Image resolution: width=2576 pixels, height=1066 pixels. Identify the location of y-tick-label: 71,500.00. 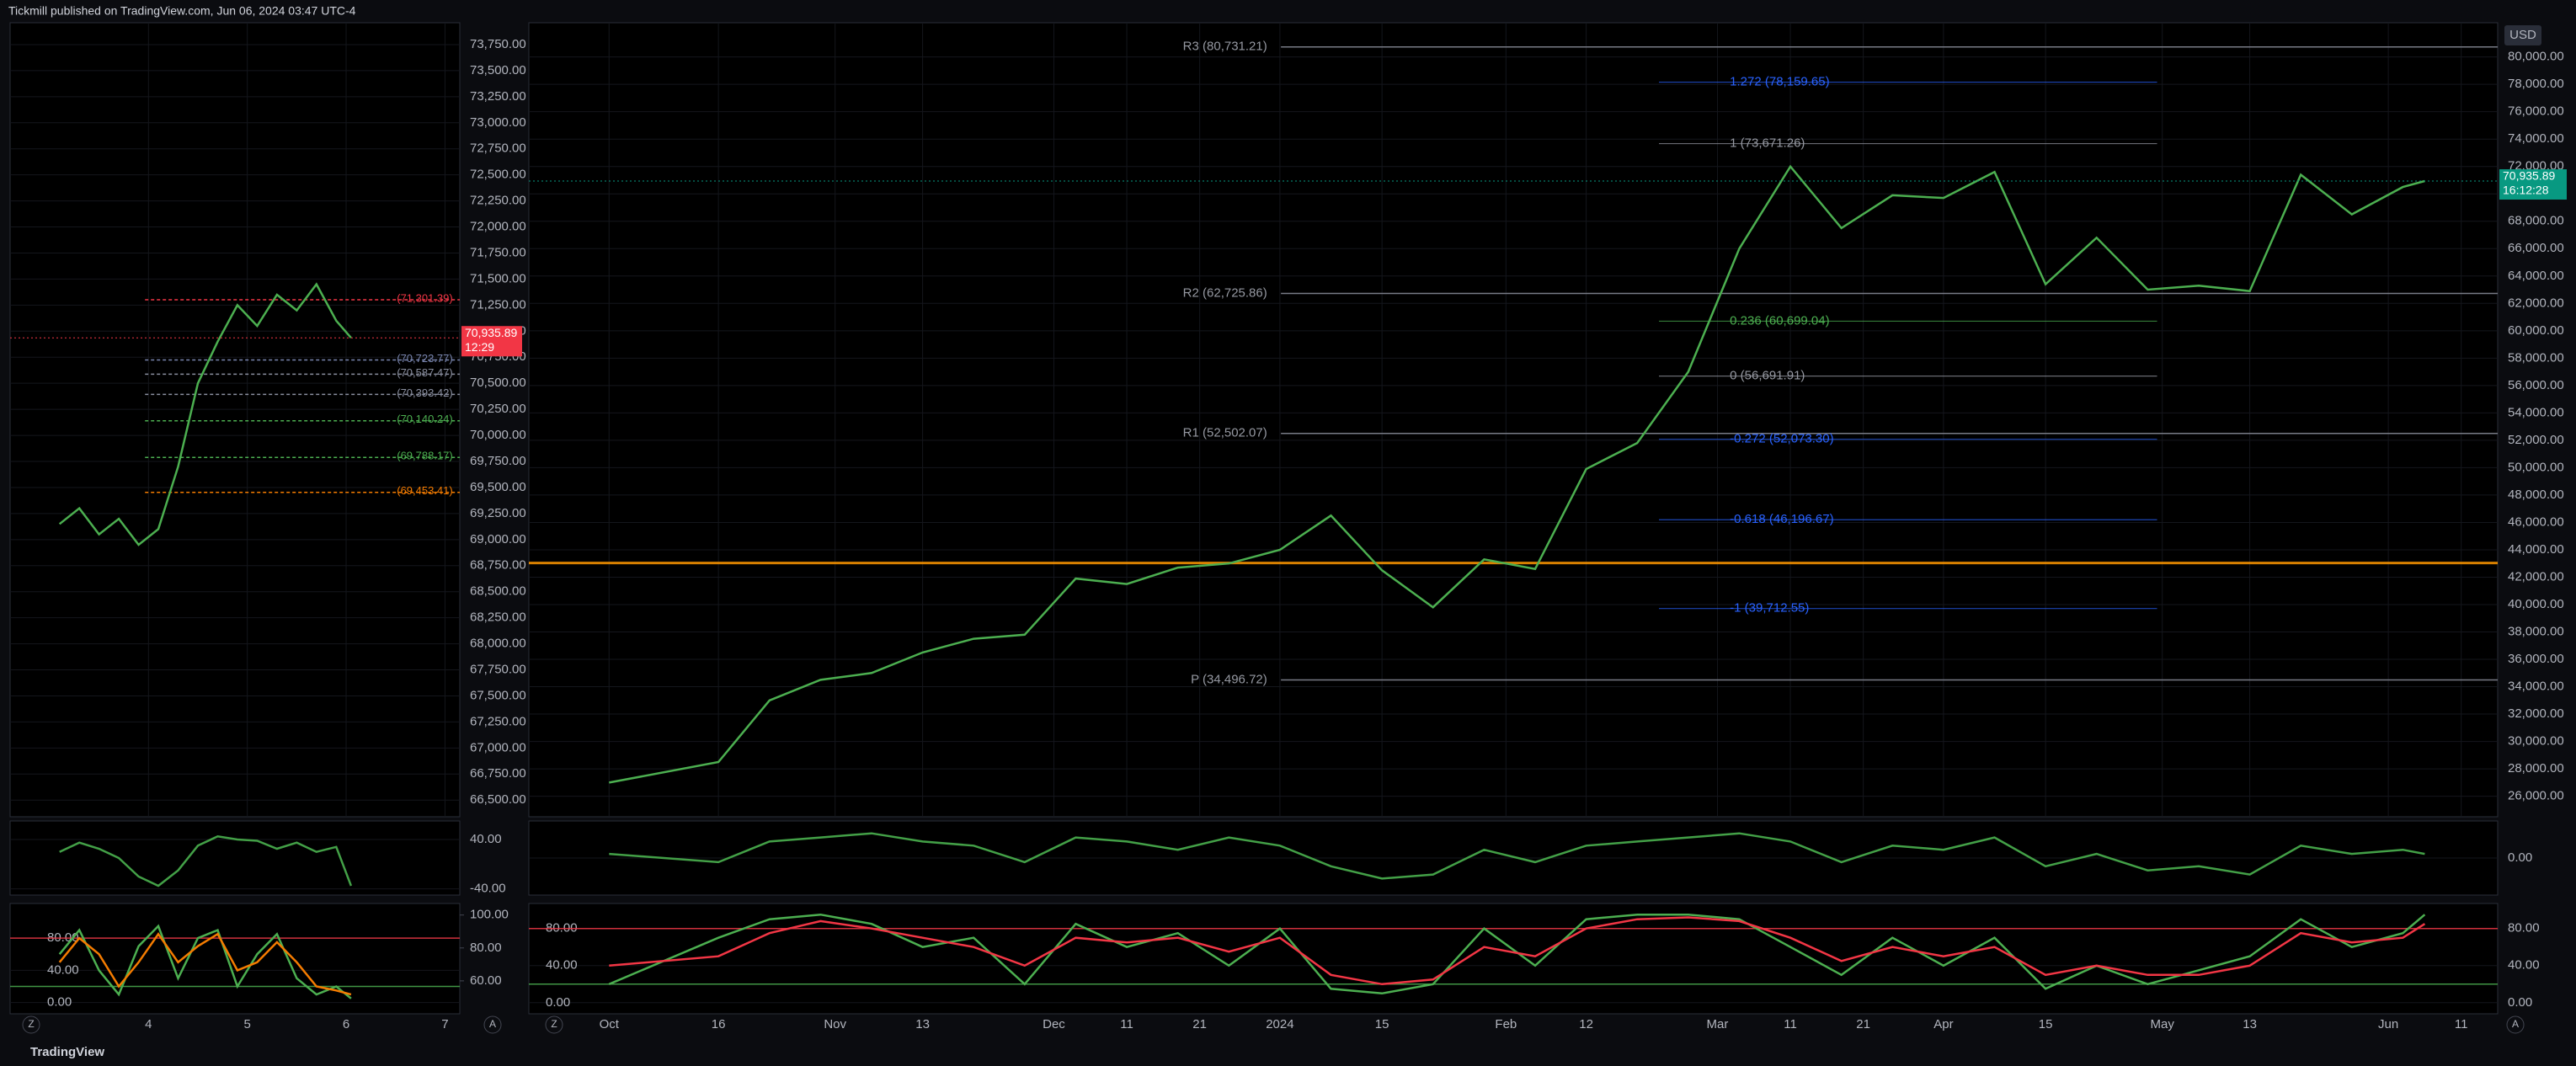
(498, 278).